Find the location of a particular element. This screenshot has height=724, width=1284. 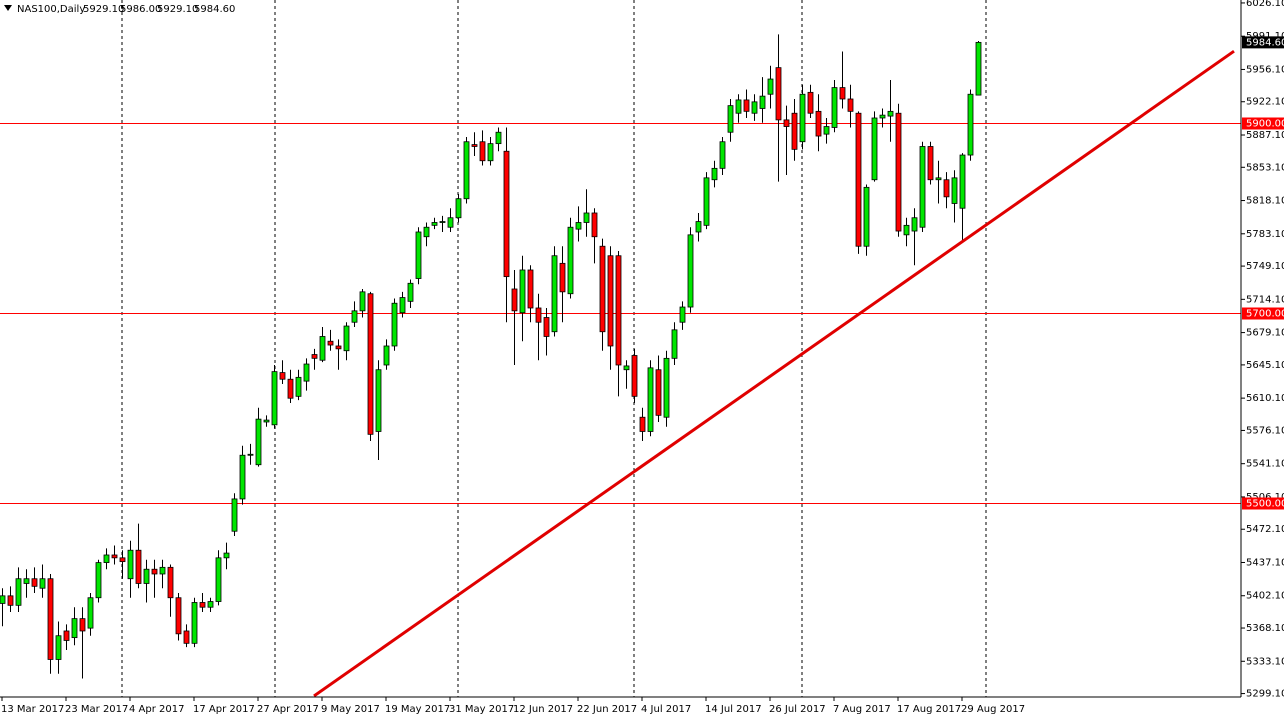

y-tick-label: 5956.10 is located at coordinates (1265, 69).